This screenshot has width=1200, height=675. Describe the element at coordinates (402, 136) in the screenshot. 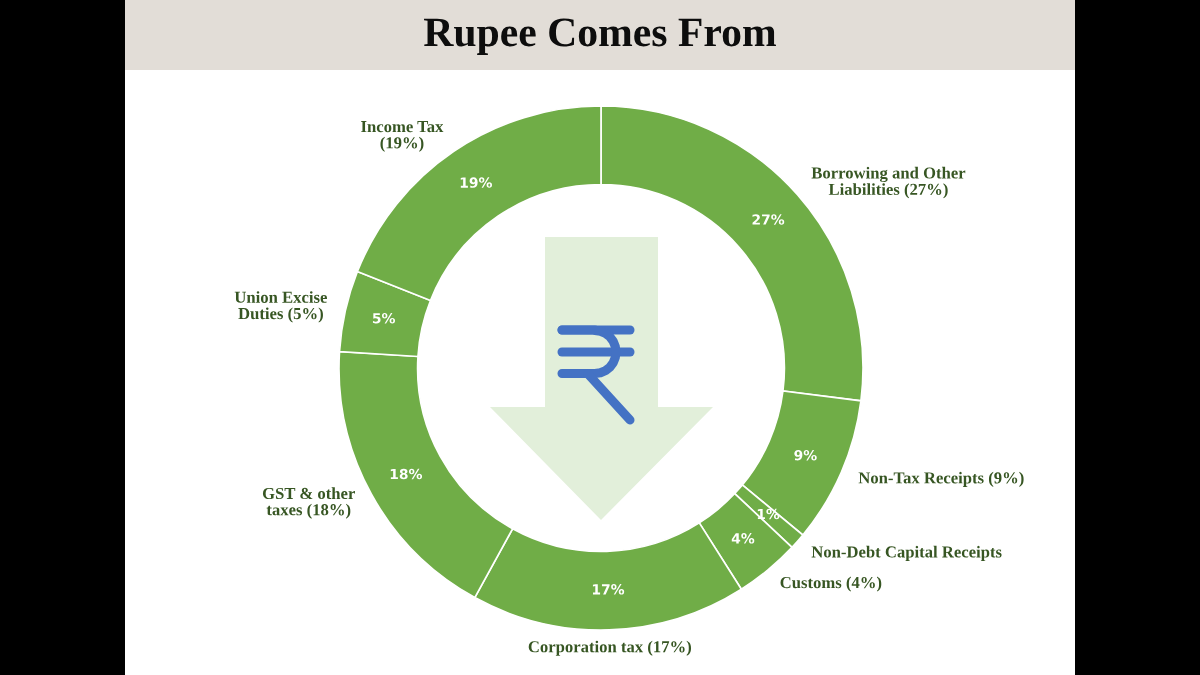

I see `slice-label: Income Tax (19%)` at that location.